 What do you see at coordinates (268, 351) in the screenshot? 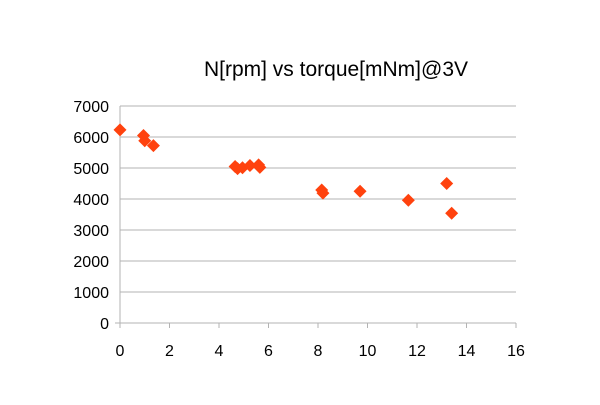
I see `x-tick-label: 6` at bounding box center [268, 351].